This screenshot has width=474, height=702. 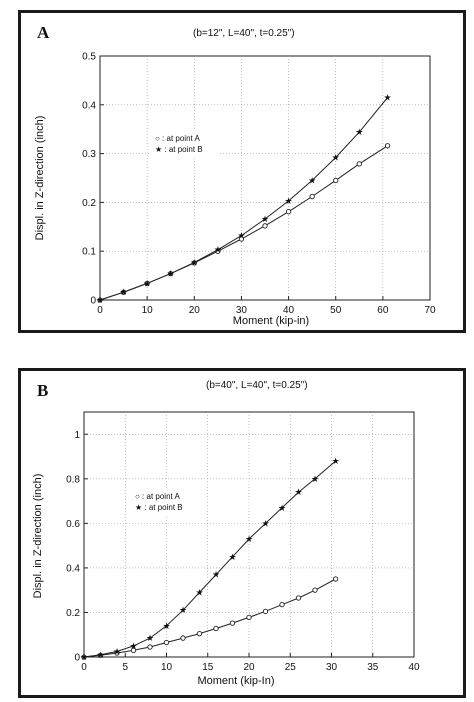 I want to click on y-tick-label: 0.3, so click(x=89, y=154).